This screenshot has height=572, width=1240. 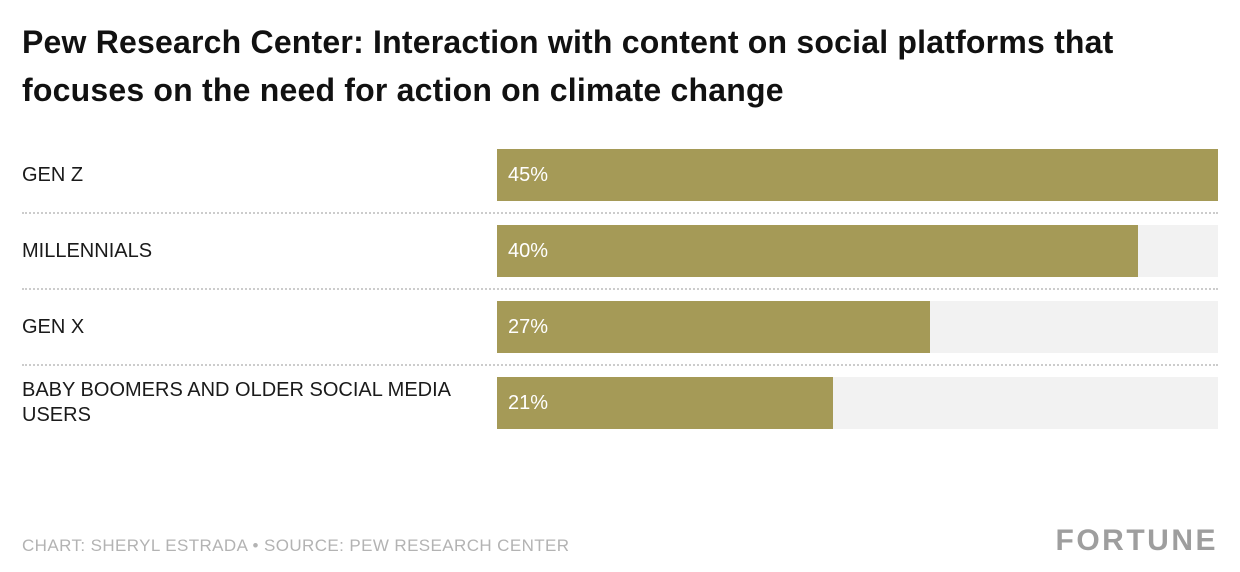 I want to click on bar: 45%, so click(x=857, y=175).